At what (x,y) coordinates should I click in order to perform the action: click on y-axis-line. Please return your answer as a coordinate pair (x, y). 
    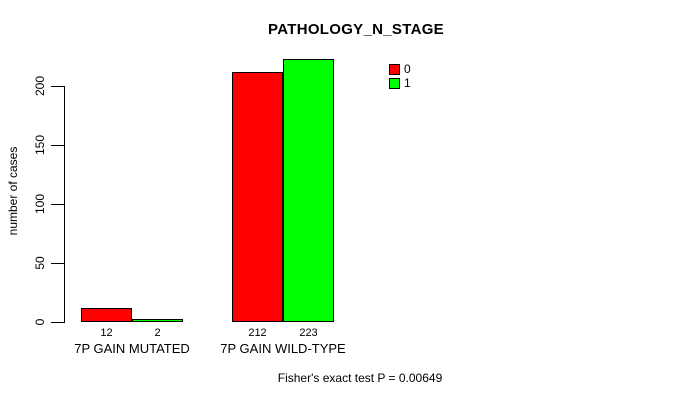
    Looking at the image, I should click on (64, 204).